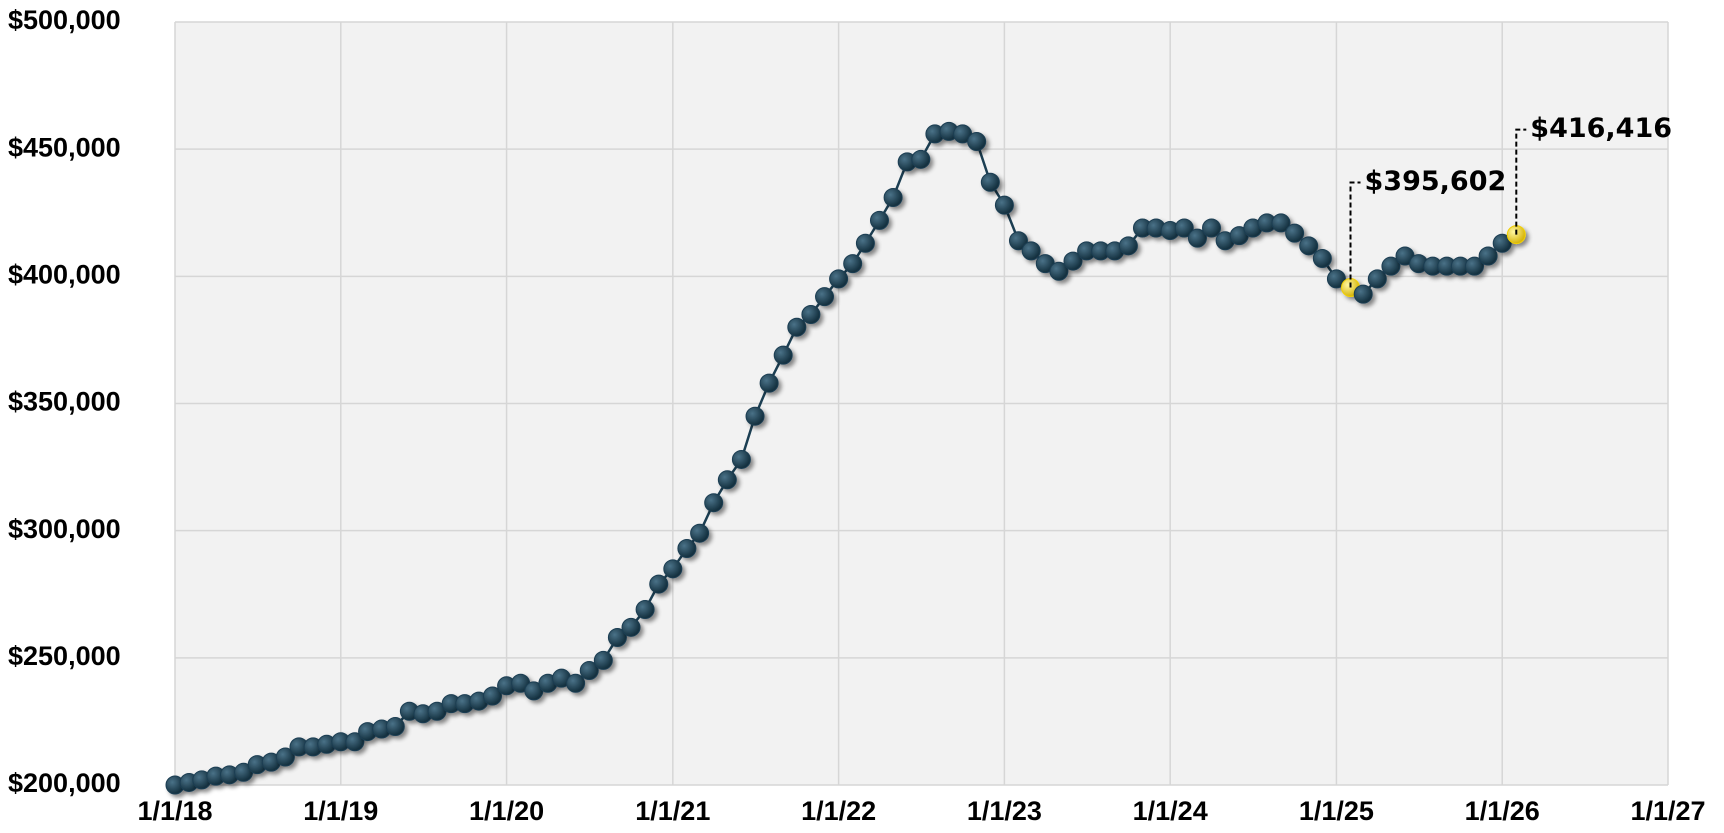 The height and width of the screenshot is (833, 1724). I want to click on x-tick-label: 1/1/23, so click(1004, 811).